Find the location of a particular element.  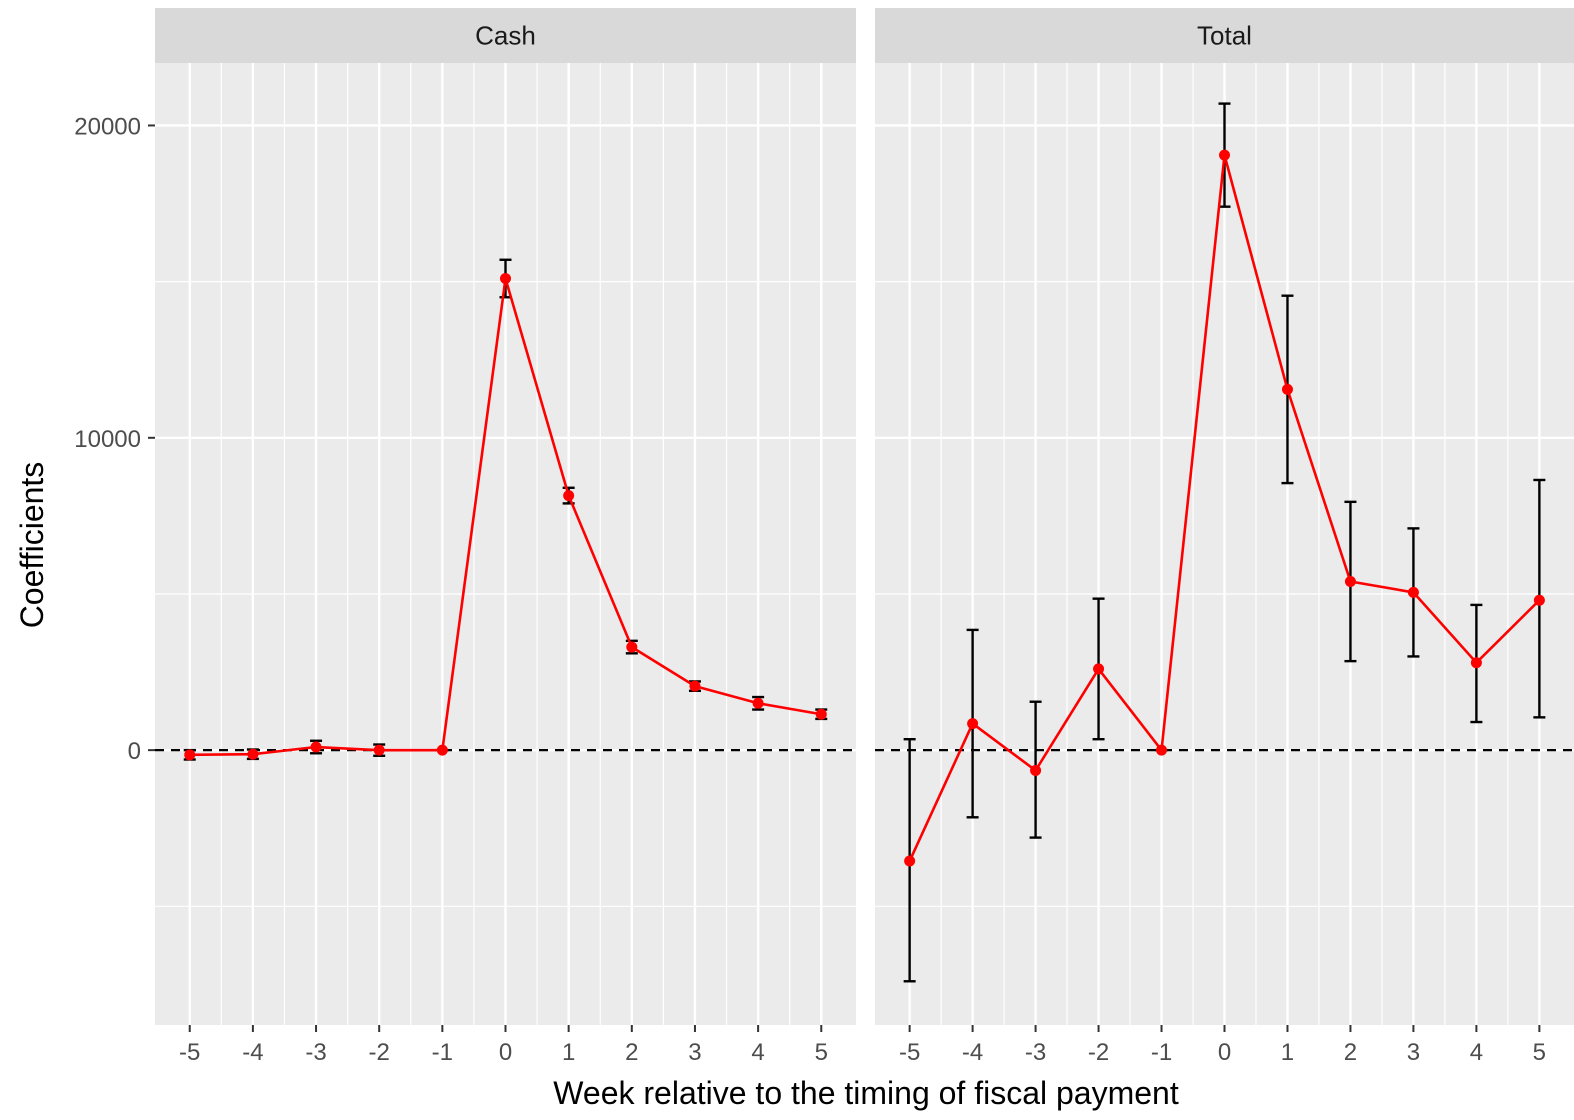

facet-strip-label: Total is located at coordinates (1224, 36).